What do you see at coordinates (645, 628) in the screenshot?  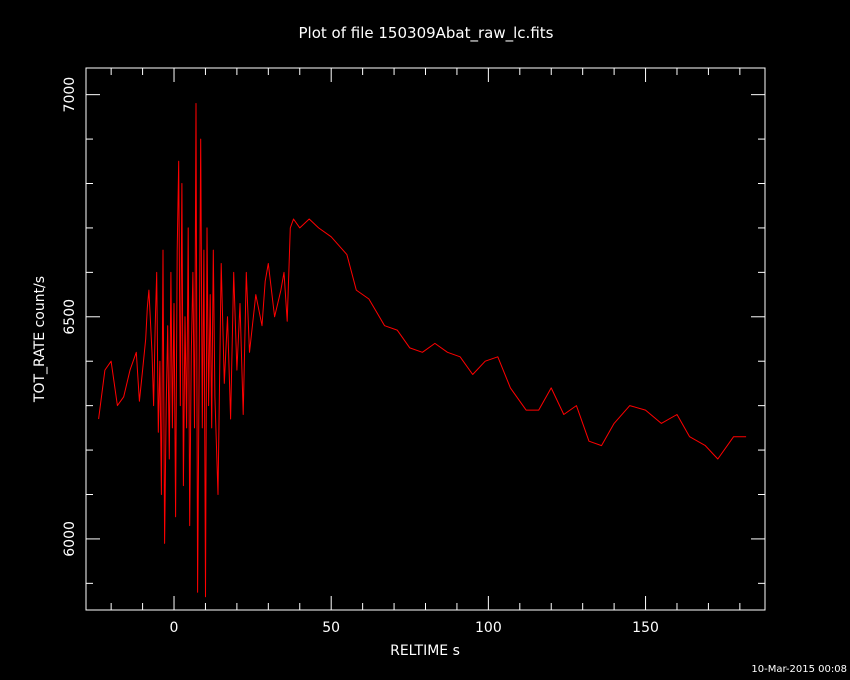 I see `x-tick-label: 150` at bounding box center [645, 628].